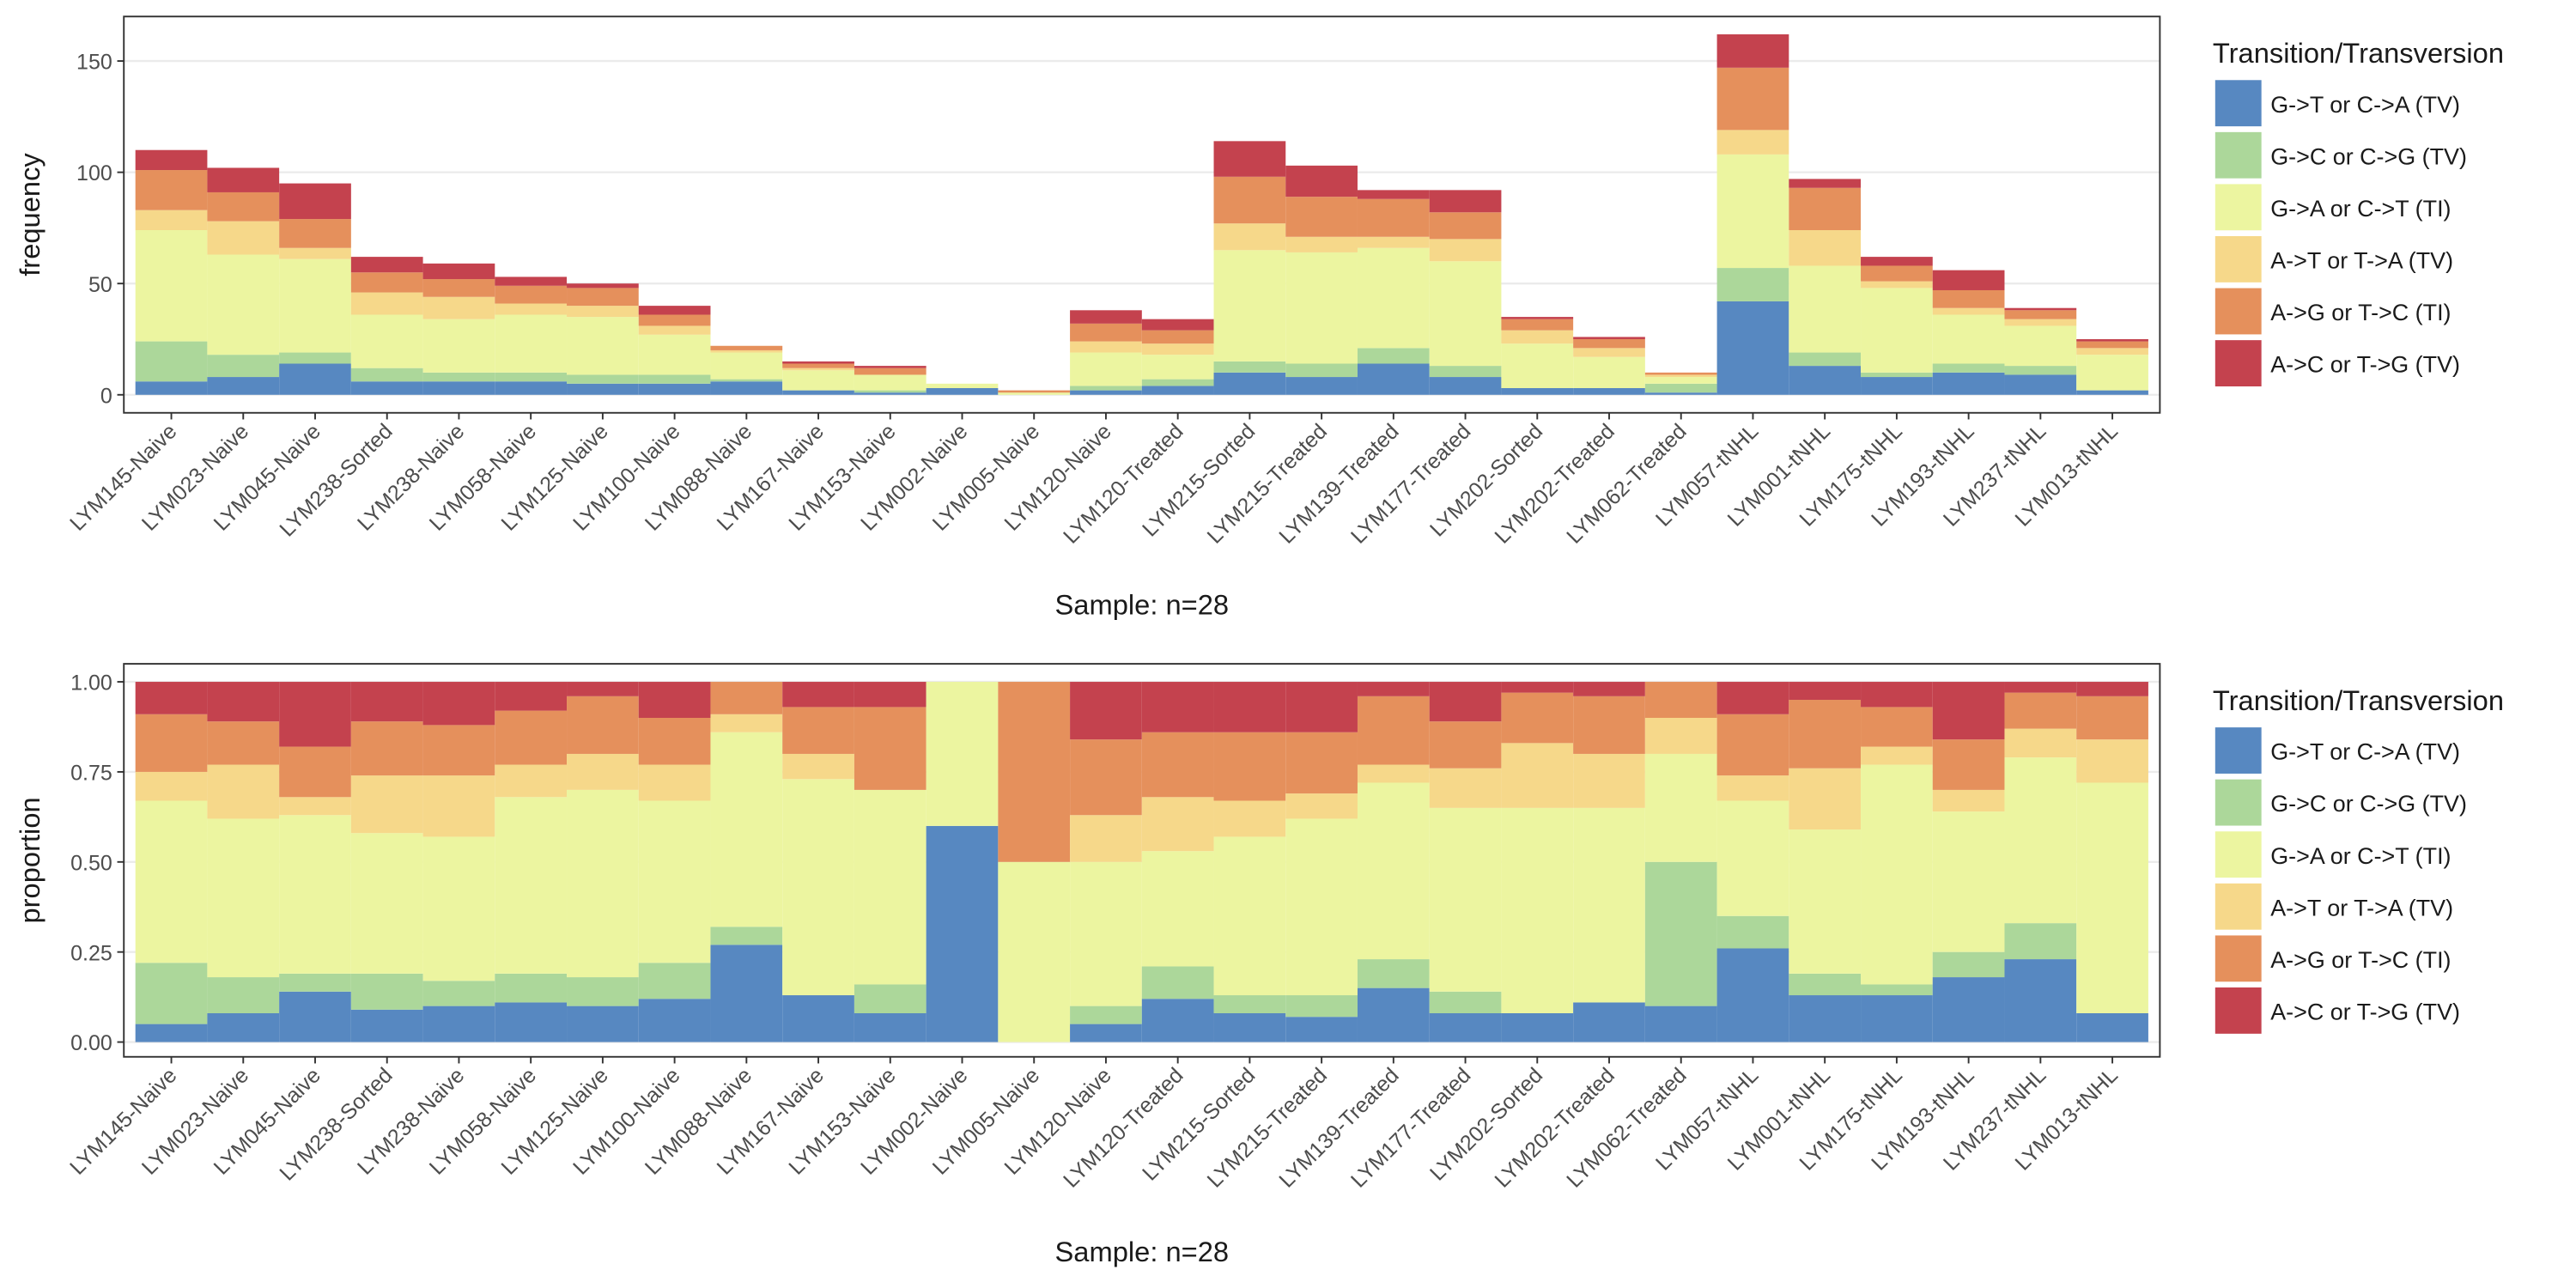  What do you see at coordinates (94, 173) in the screenshot?
I see `y-tick-label: 100` at bounding box center [94, 173].